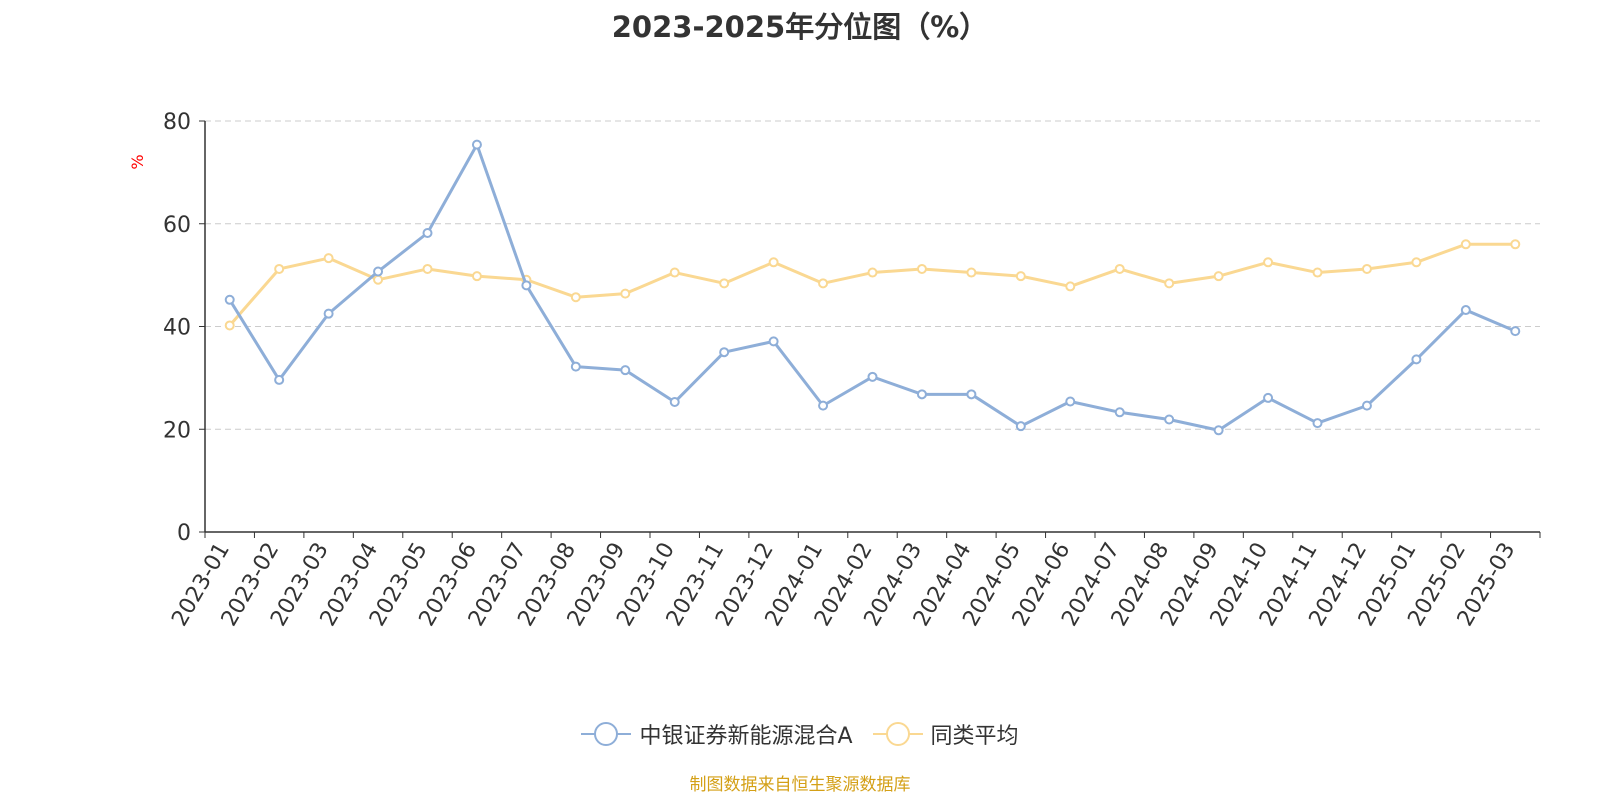  Describe the element at coordinates (872, 284) in the screenshot. I see `series-line-b` at that location.